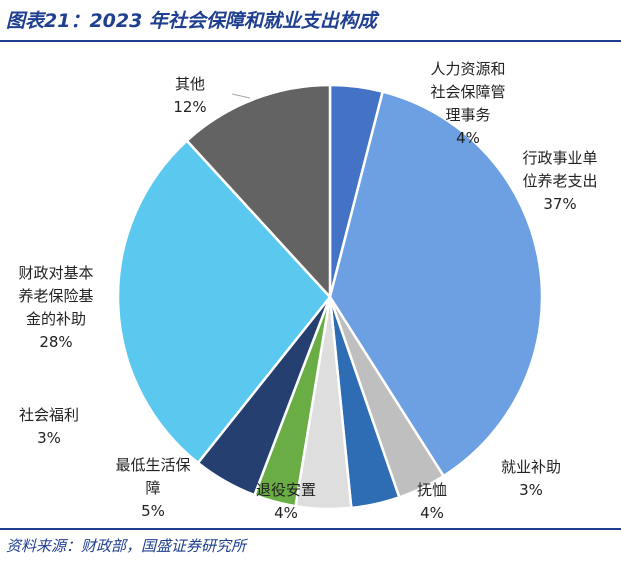  What do you see at coordinates (310, 41) in the screenshot?
I see `title-divider` at bounding box center [310, 41].